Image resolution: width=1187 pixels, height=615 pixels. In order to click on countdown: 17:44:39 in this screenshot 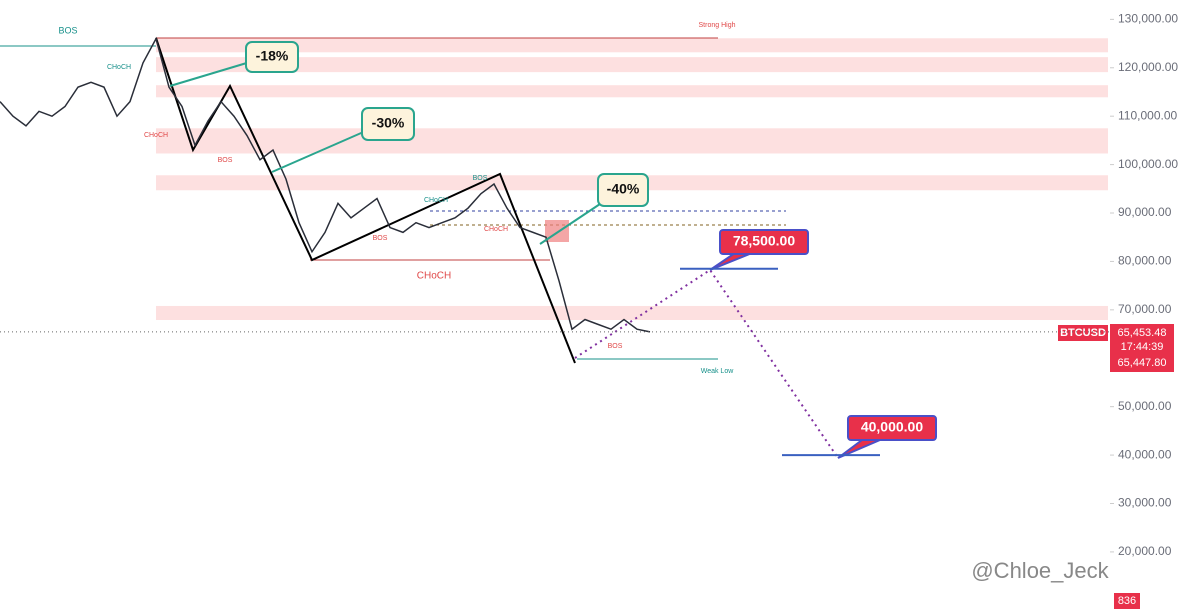, I will do `click(1142, 347)`.